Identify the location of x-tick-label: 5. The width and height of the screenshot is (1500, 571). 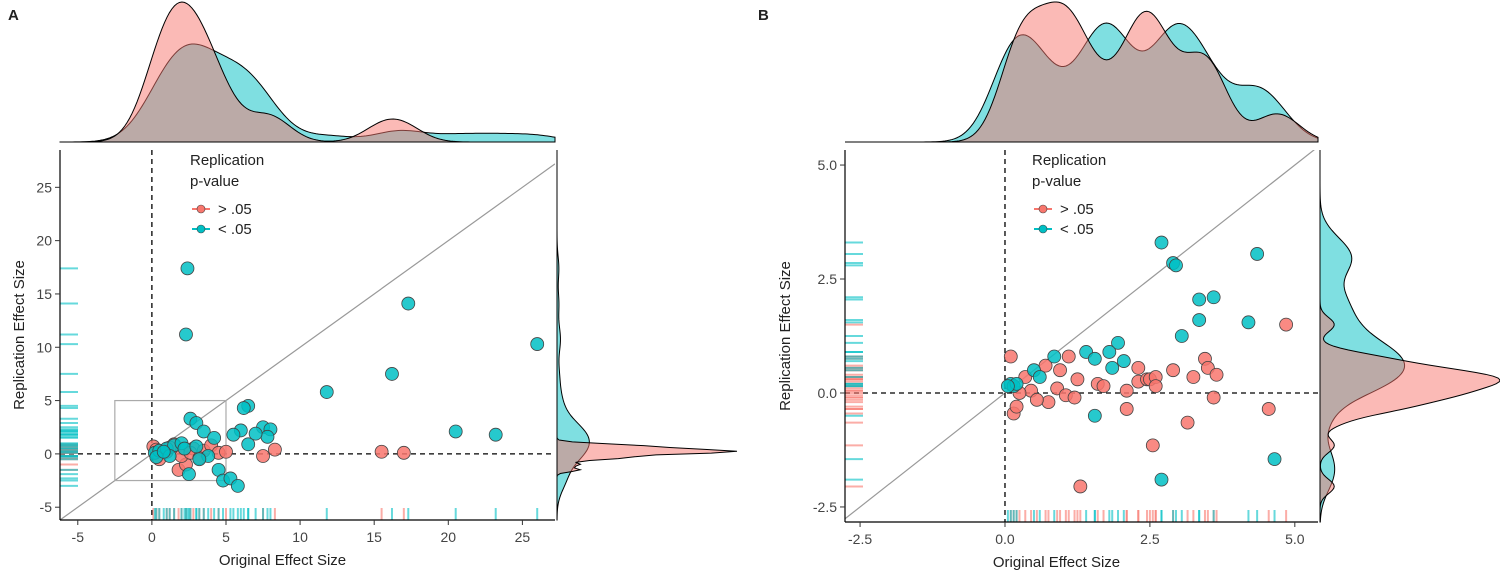
(226, 537).